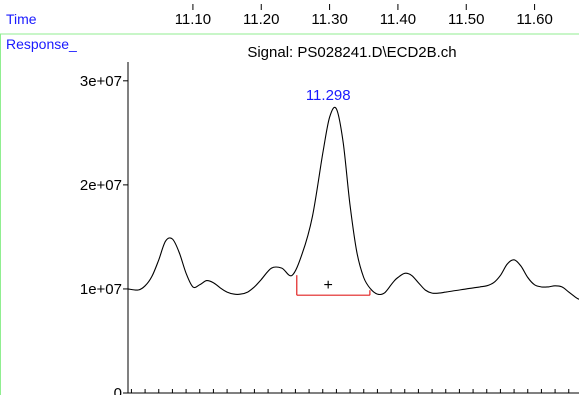 The image size is (579, 395). I want to click on y-tick-label: 2e+07, so click(101, 185).